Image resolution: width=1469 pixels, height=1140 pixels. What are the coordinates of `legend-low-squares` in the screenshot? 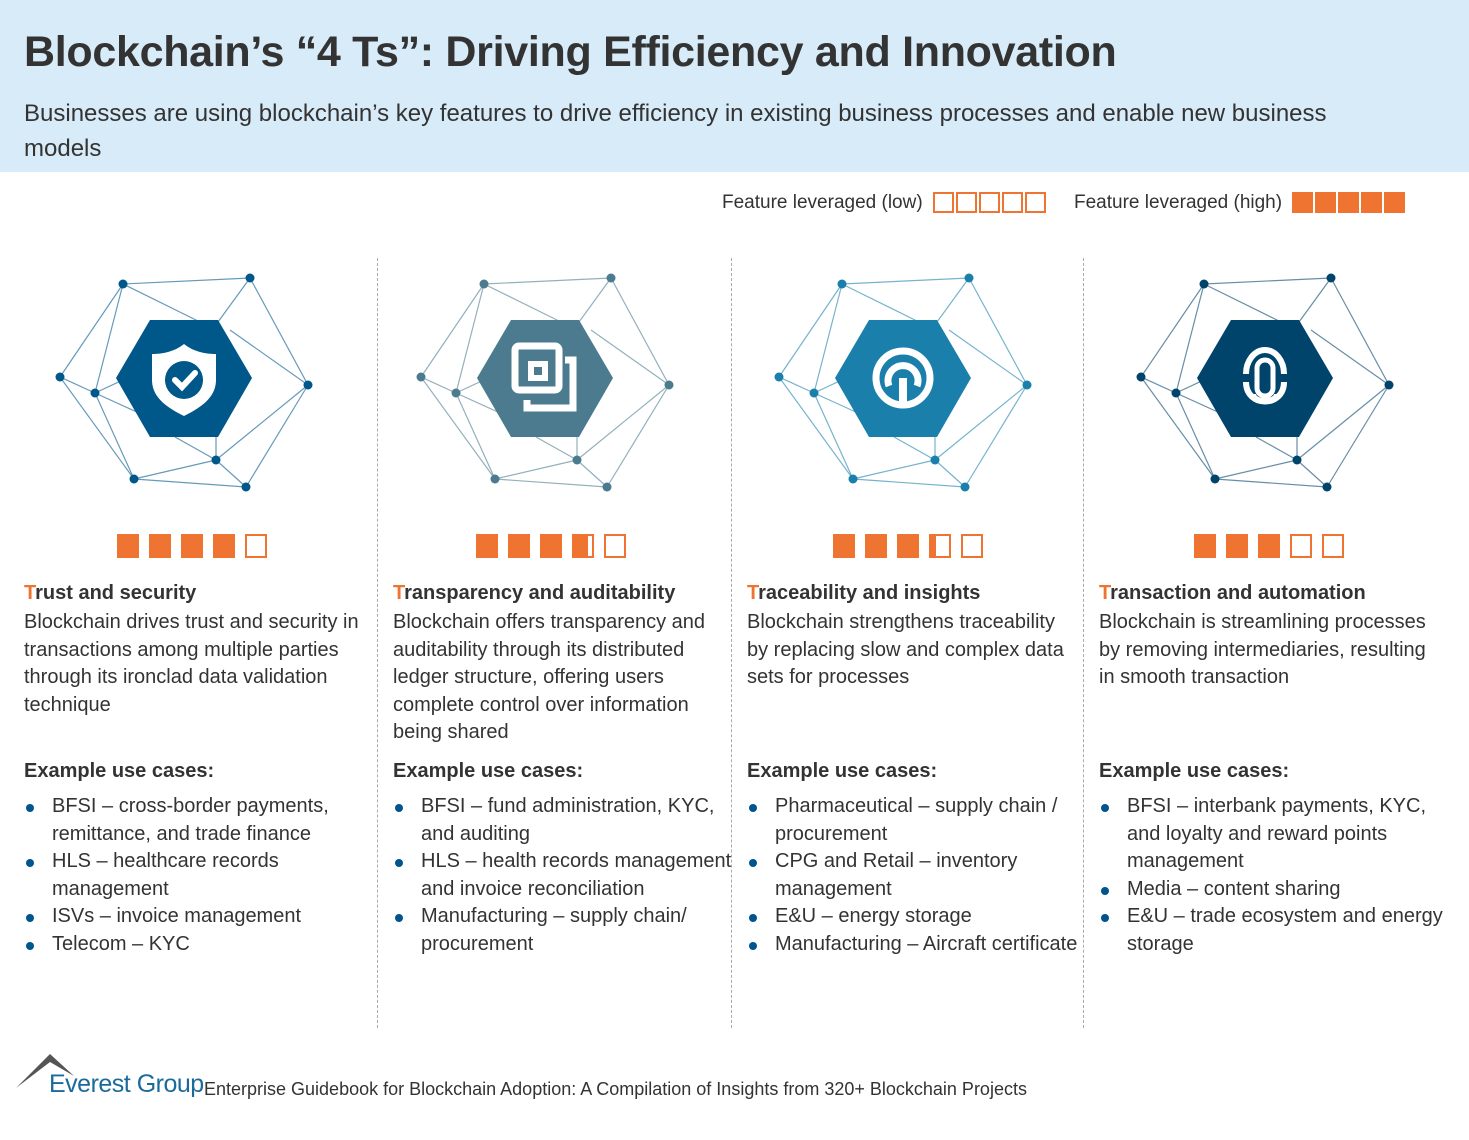 It's located at (990, 203).